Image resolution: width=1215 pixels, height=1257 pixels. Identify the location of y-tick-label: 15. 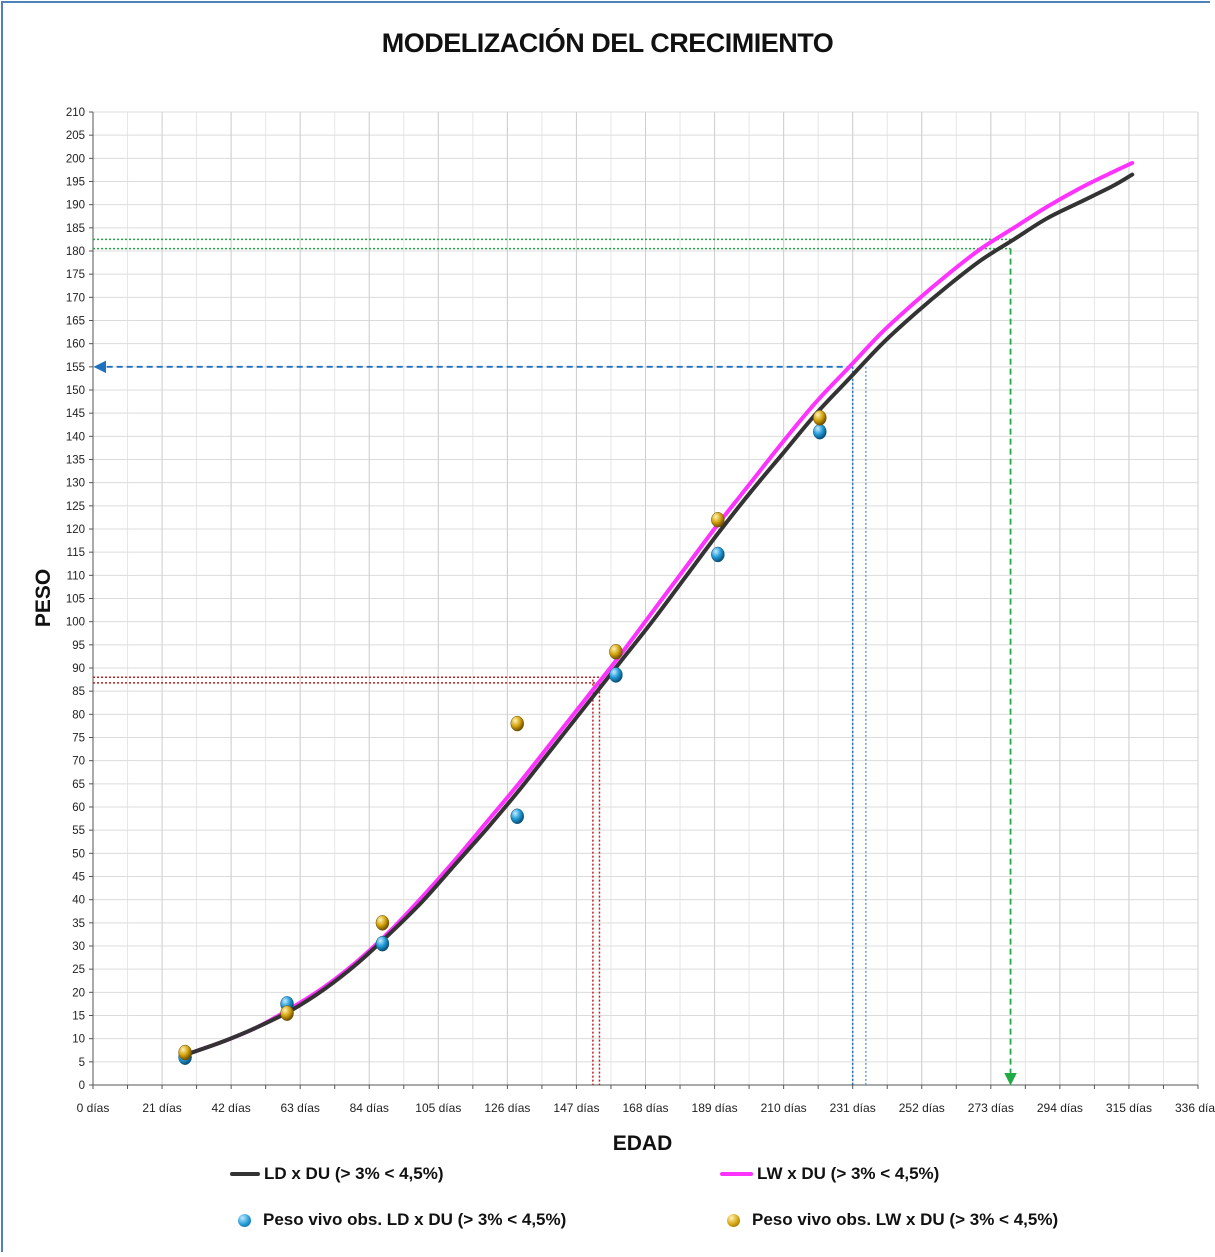
(78, 1017).